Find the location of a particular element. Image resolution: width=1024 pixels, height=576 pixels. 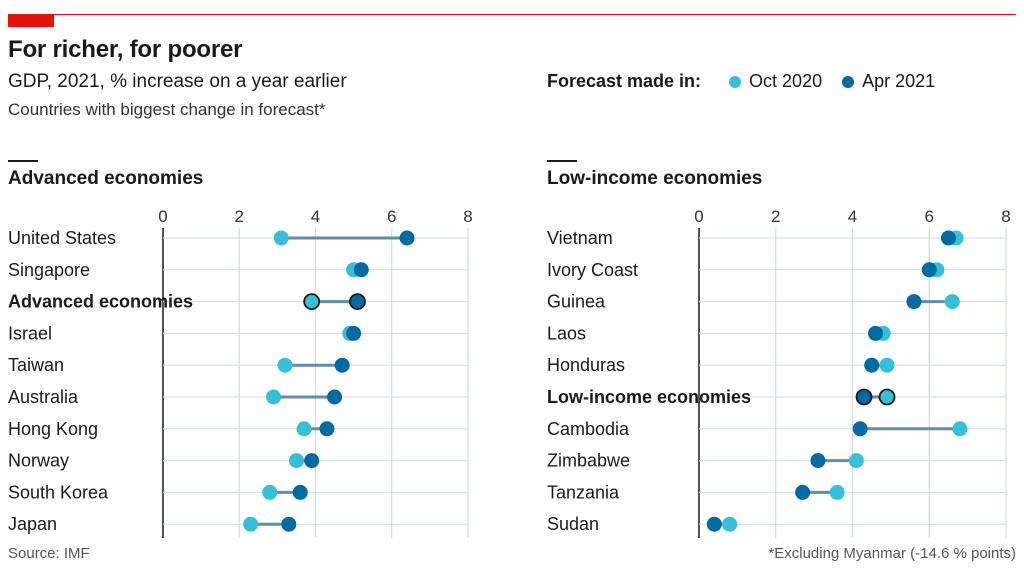

legend-dot-oct-2020 is located at coordinates (735, 81).